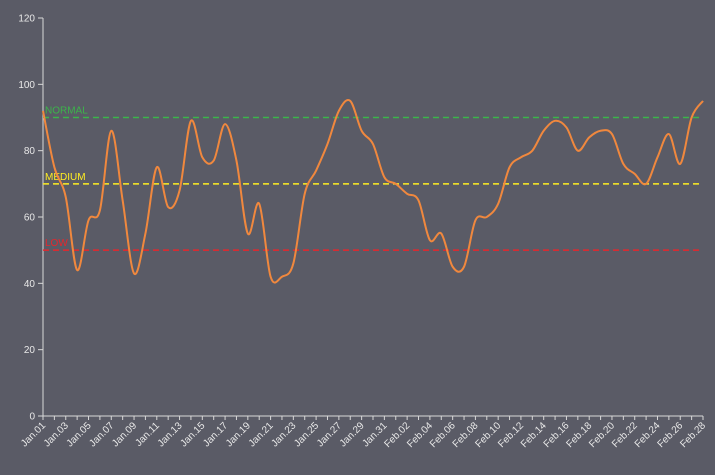 The height and width of the screenshot is (475, 715). What do you see at coordinates (26, 19) in the screenshot?
I see `y-tick-label: 120` at bounding box center [26, 19].